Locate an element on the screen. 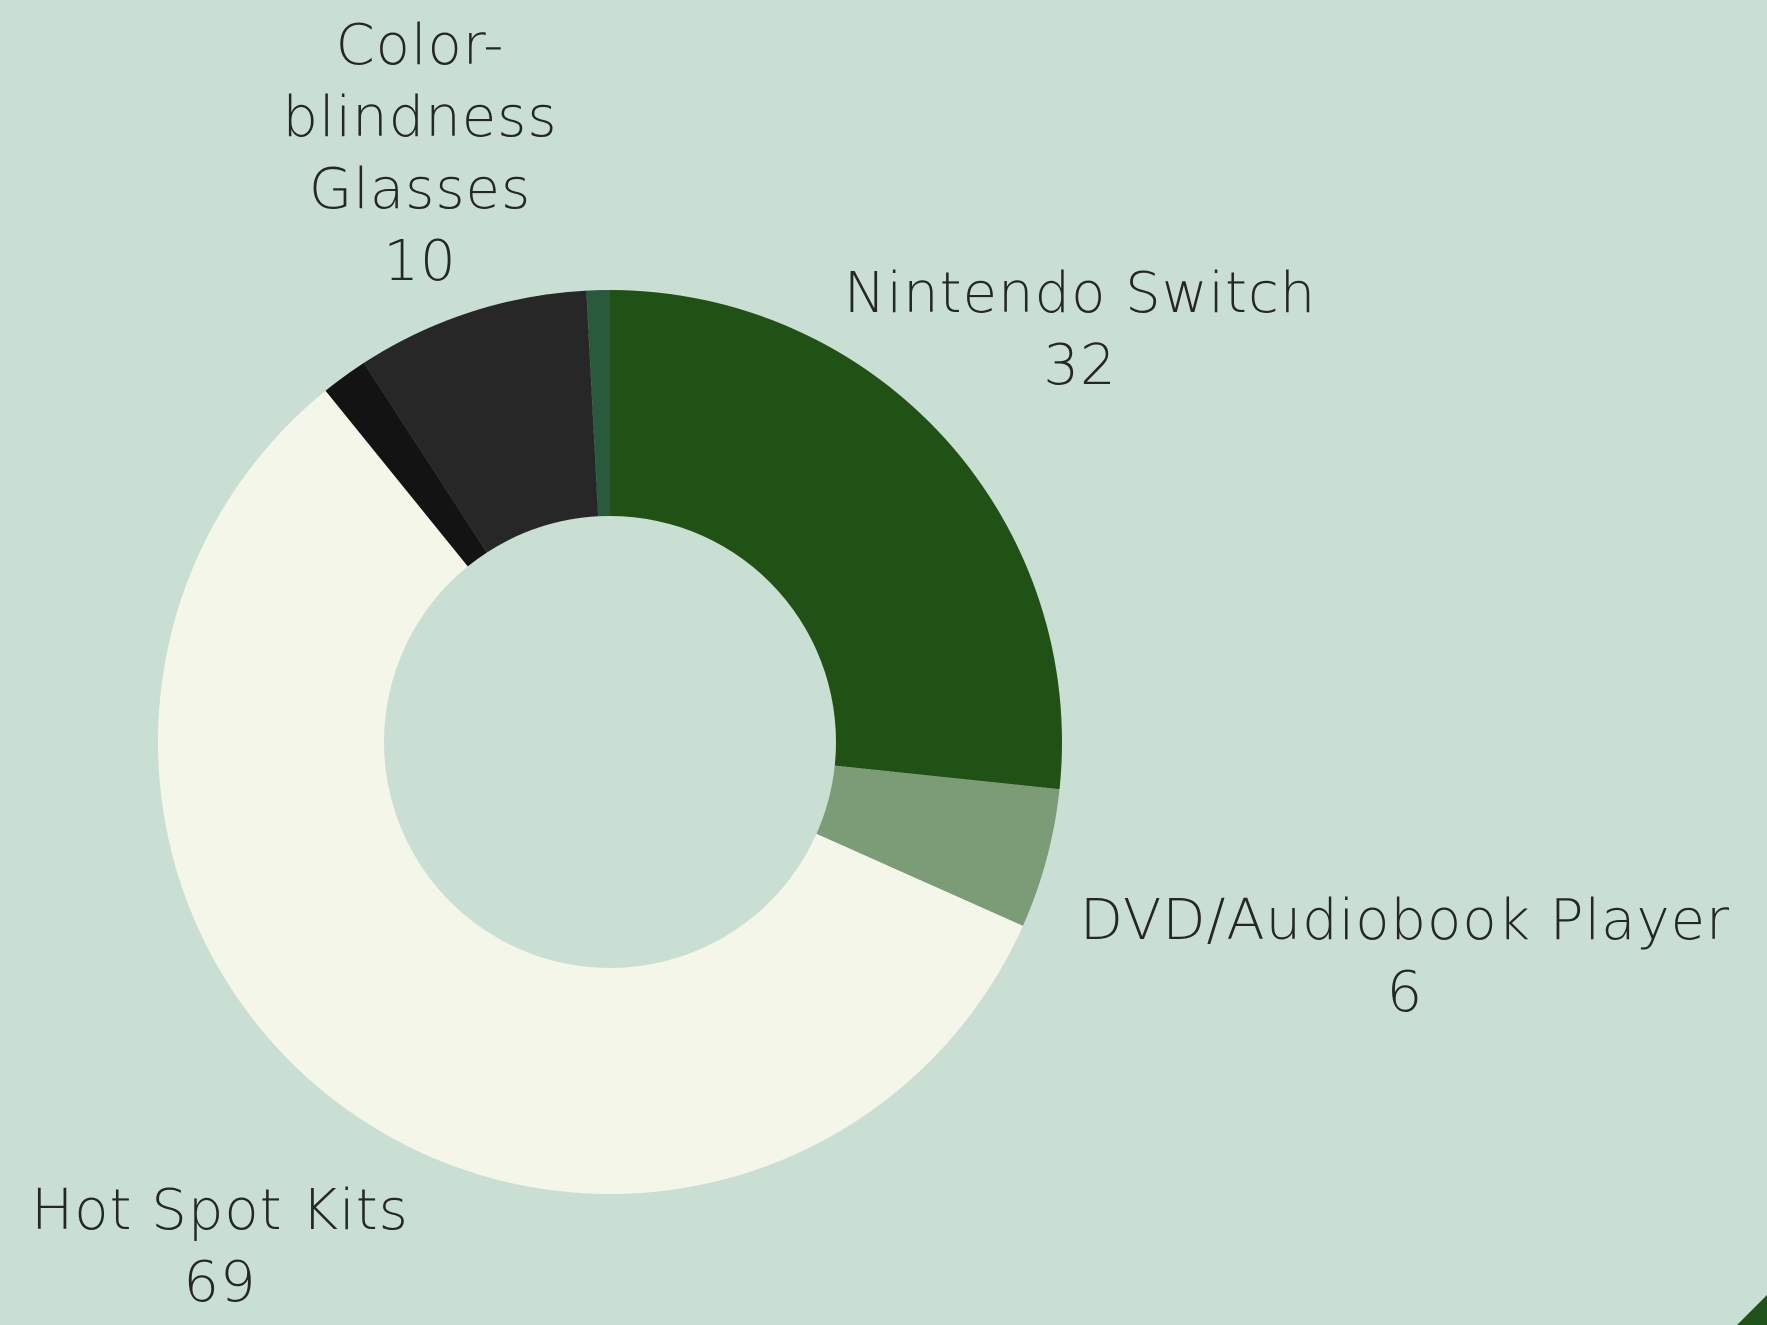  label-hot-spot-kits: Hot Spot Kits 69 is located at coordinates (220, 1247).